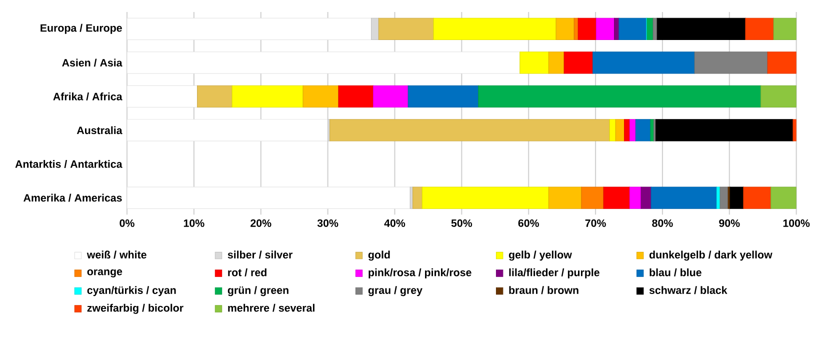 The height and width of the screenshot is (340, 825). I want to click on legend-label: braun / brown, so click(543, 290).